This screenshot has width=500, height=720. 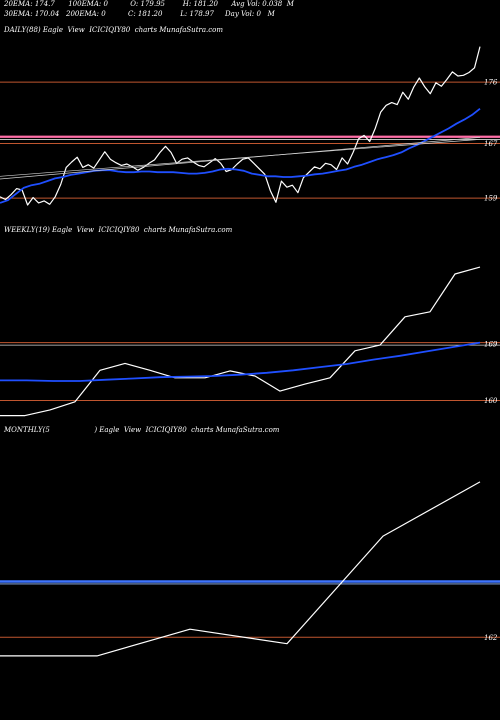 I want to click on daily-avg2-line, so click(x=240, y=158).